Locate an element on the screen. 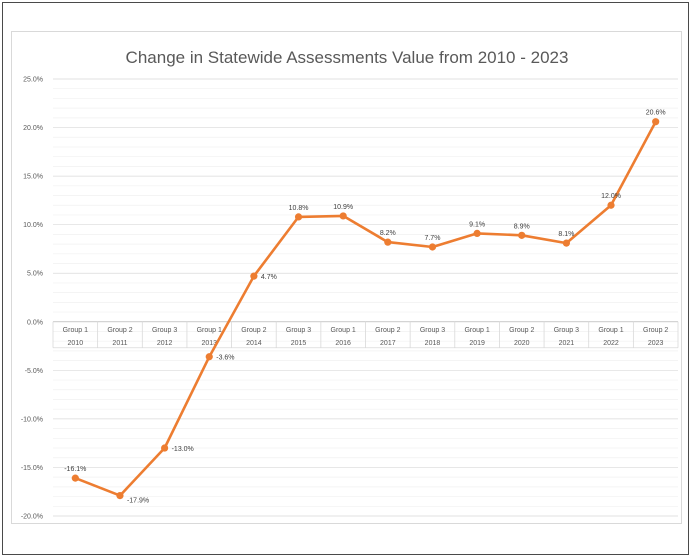 The width and height of the screenshot is (692, 557). data-label: 8.9% is located at coordinates (522, 226).